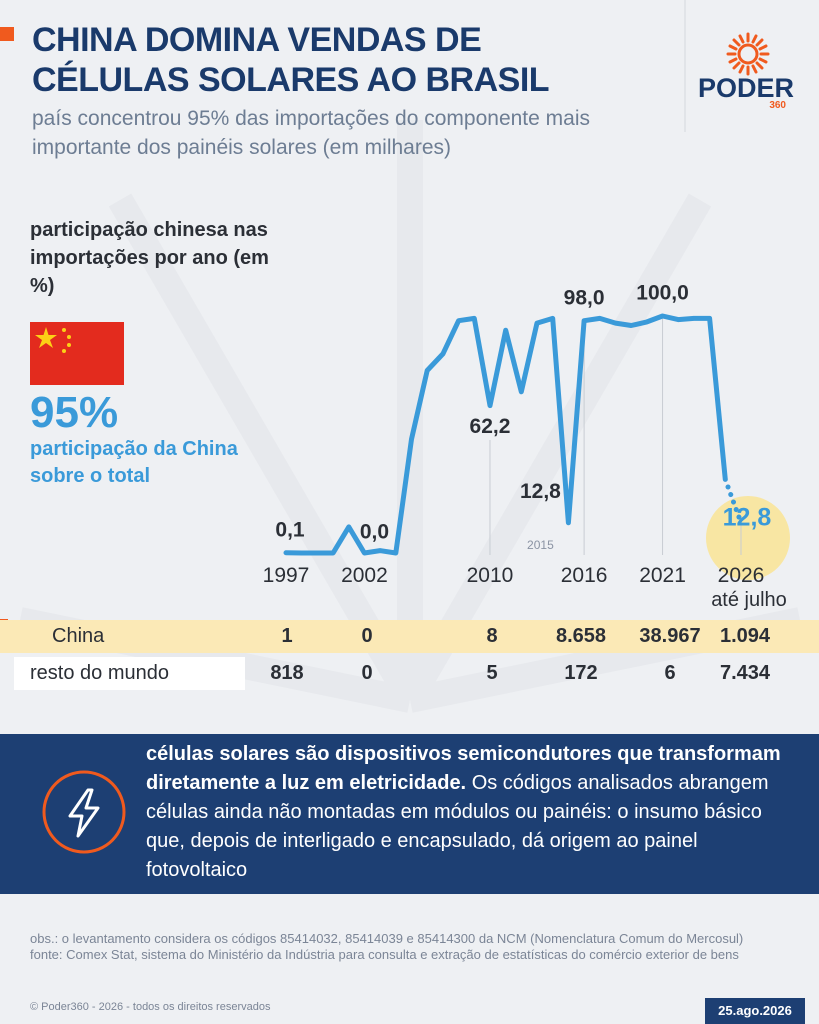  Describe the element at coordinates (540, 545) in the screenshot. I see `annotation: 2015` at that location.